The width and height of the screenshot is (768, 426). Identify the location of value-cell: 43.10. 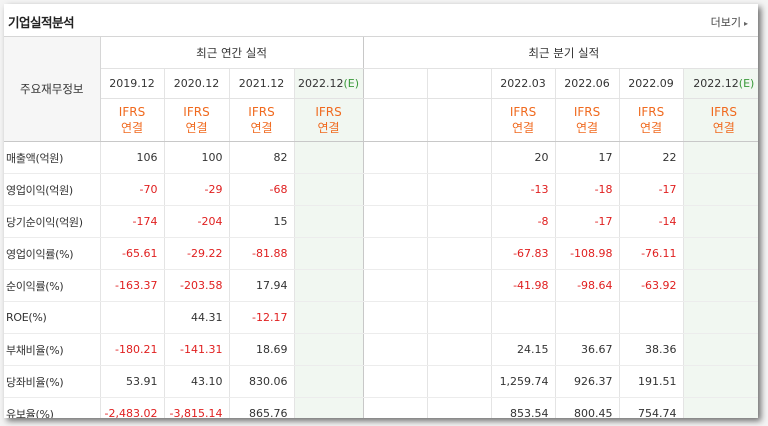
(196, 381).